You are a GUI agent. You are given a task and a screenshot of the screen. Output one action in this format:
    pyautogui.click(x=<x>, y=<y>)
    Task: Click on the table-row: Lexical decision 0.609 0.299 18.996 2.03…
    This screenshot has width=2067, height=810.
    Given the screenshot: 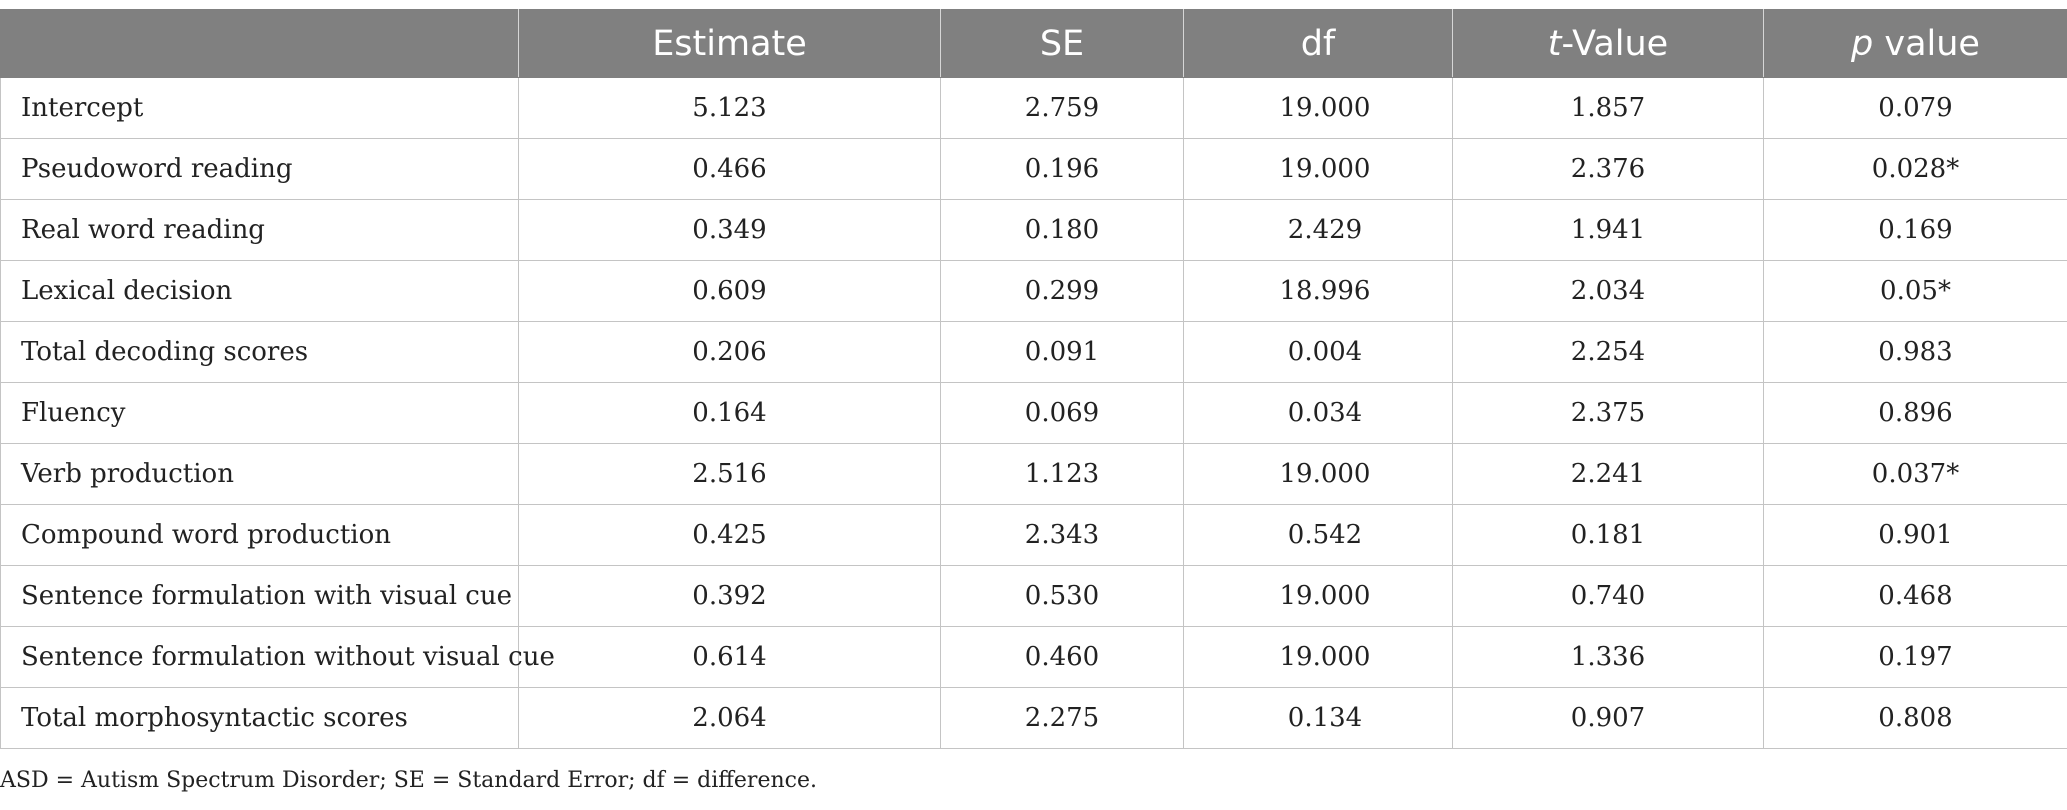 What is the action you would take?
    pyautogui.click(x=1033, y=291)
    